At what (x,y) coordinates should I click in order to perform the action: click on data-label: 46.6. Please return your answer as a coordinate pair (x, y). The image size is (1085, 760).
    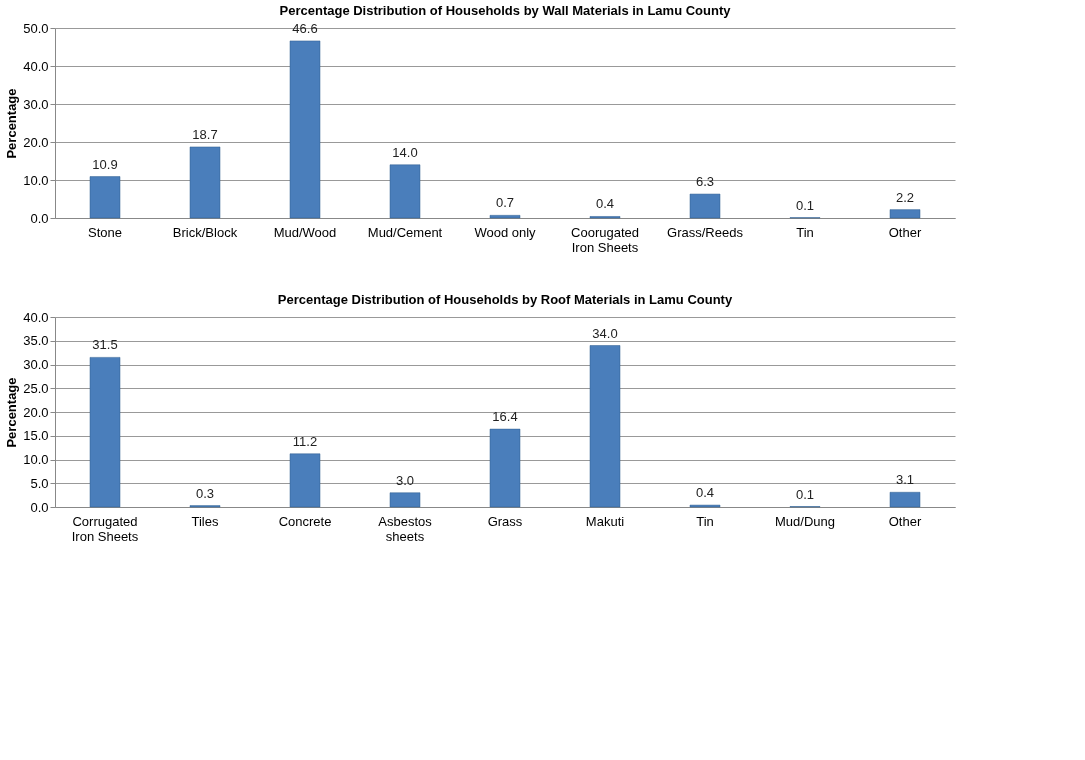
    Looking at the image, I should click on (305, 28).